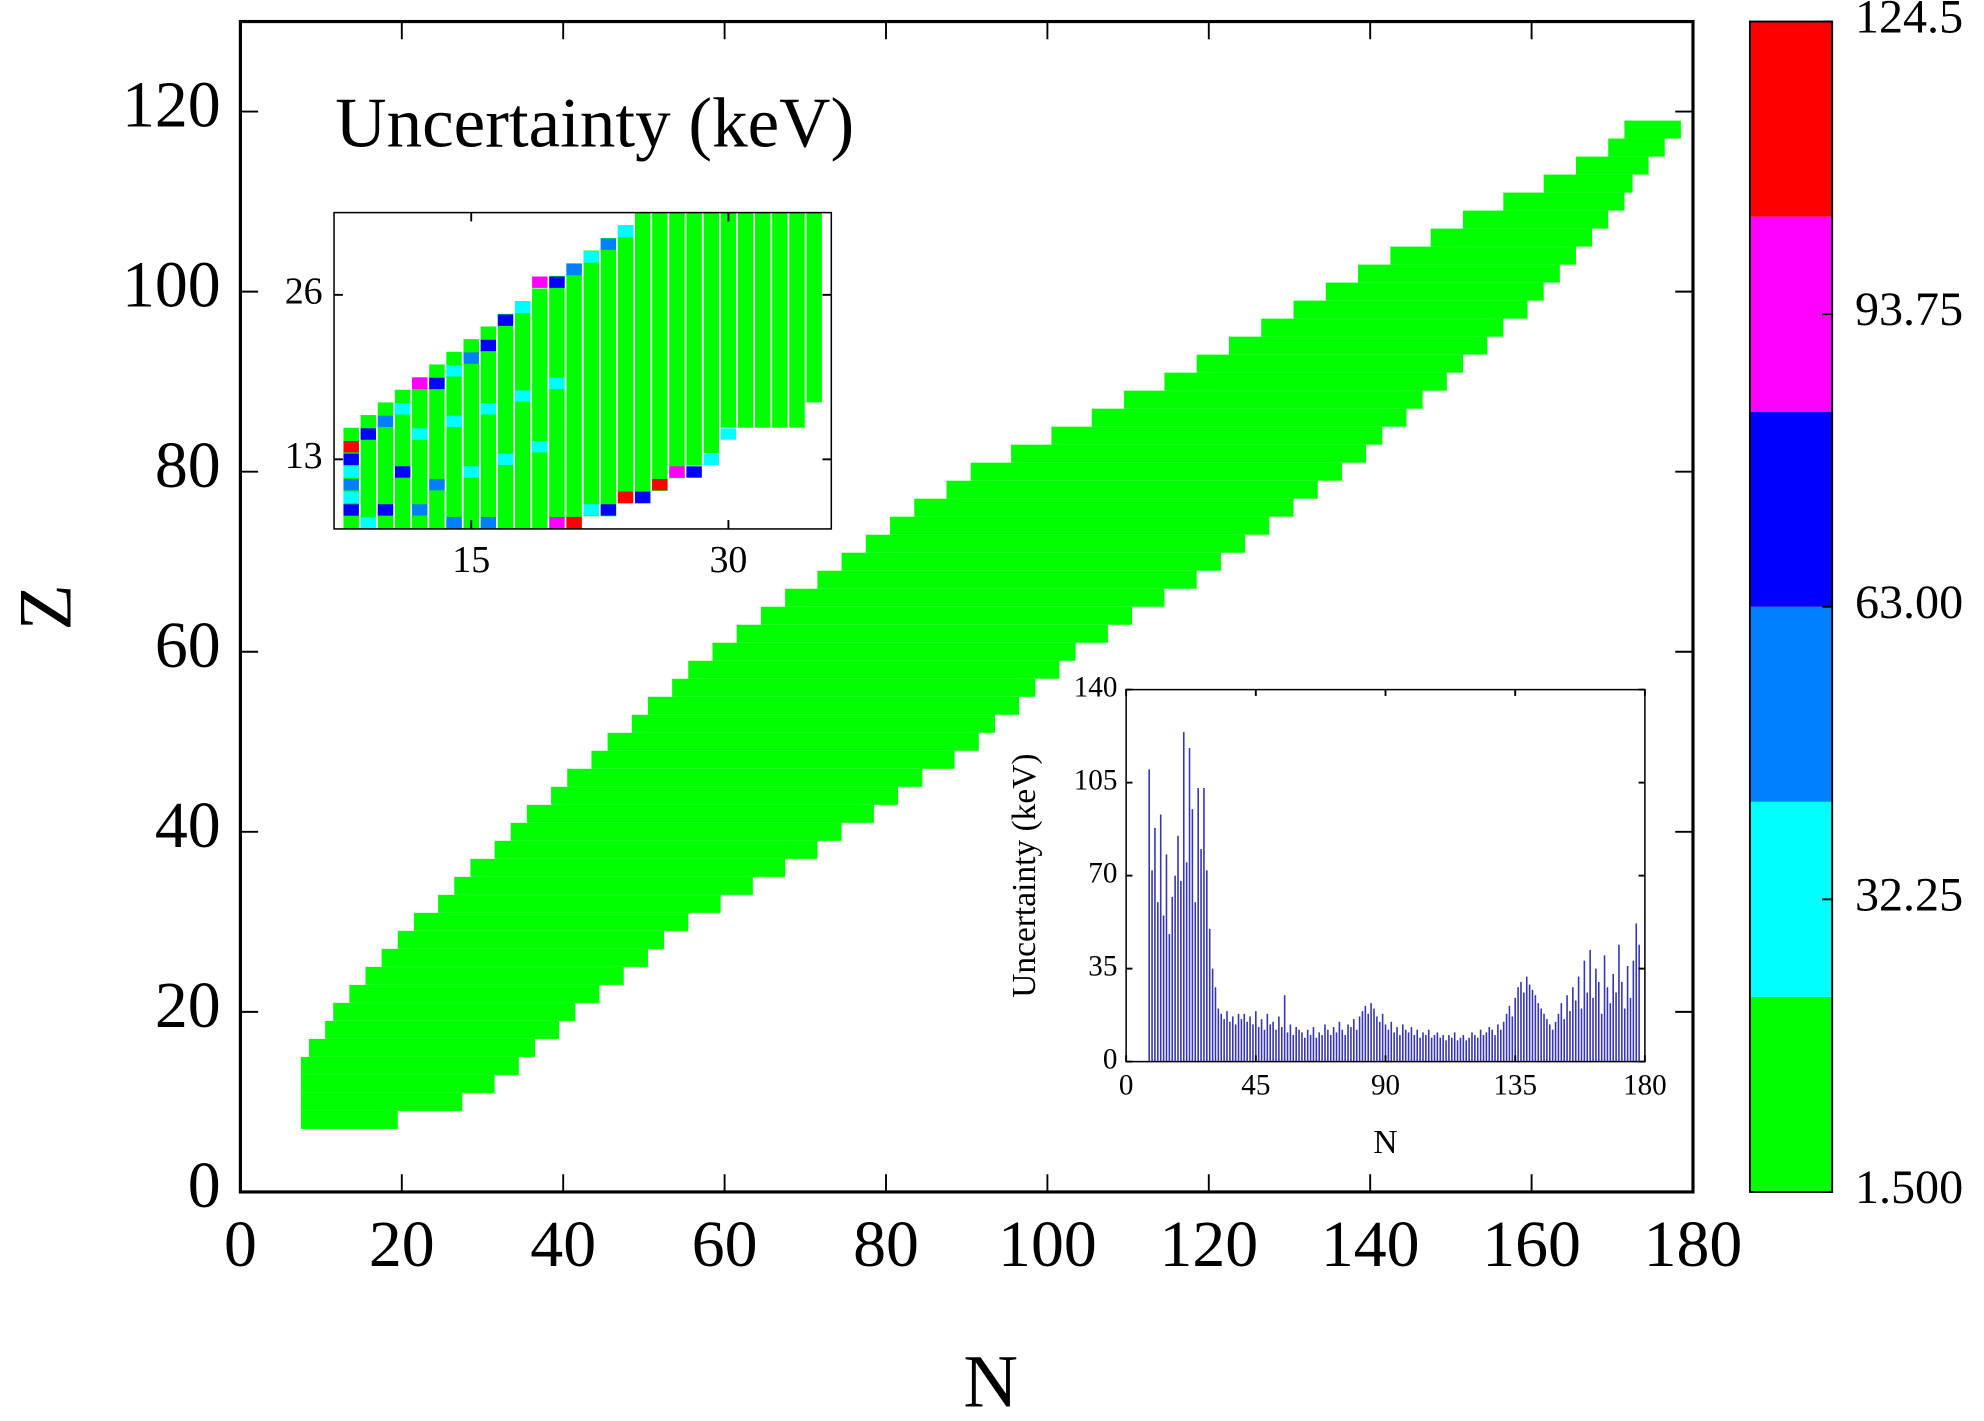  Describe the element at coordinates (188, 825) in the screenshot. I see `y-tick-label: 40` at that location.